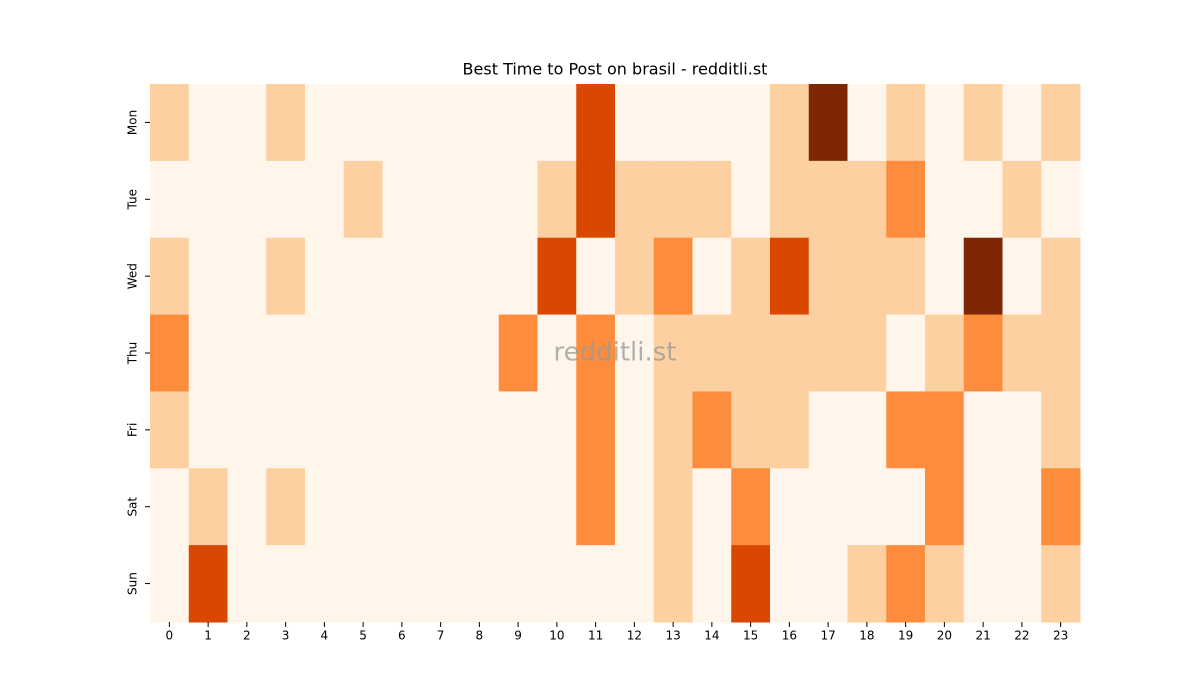 This screenshot has width=1200, height=700. What do you see at coordinates (595, 636) in the screenshot?
I see `x-tick-label: 11` at bounding box center [595, 636].